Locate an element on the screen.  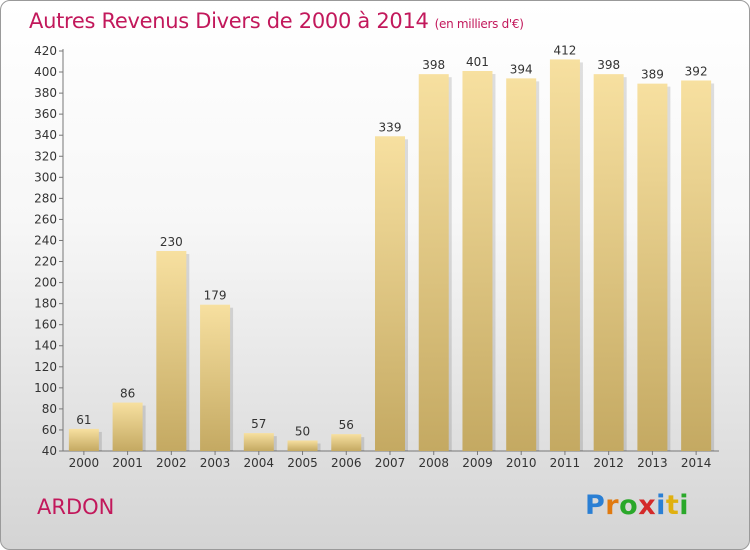
x-tick-label-2005: 2005 is located at coordinates (302, 463).